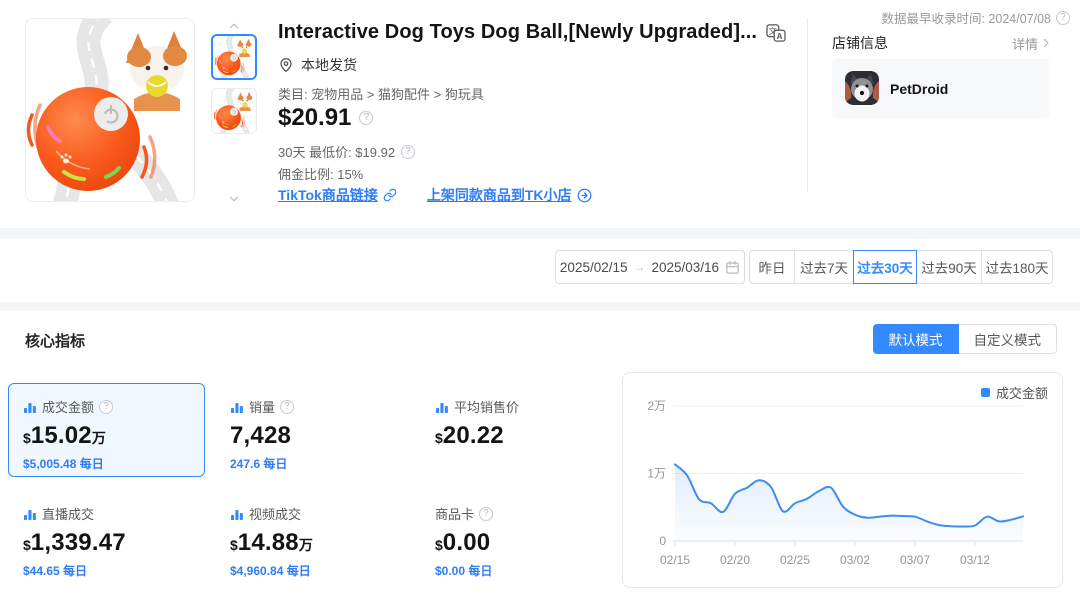  Describe the element at coordinates (949, 267) in the screenshot. I see `preset-past-90-days: 过去90天` at that location.